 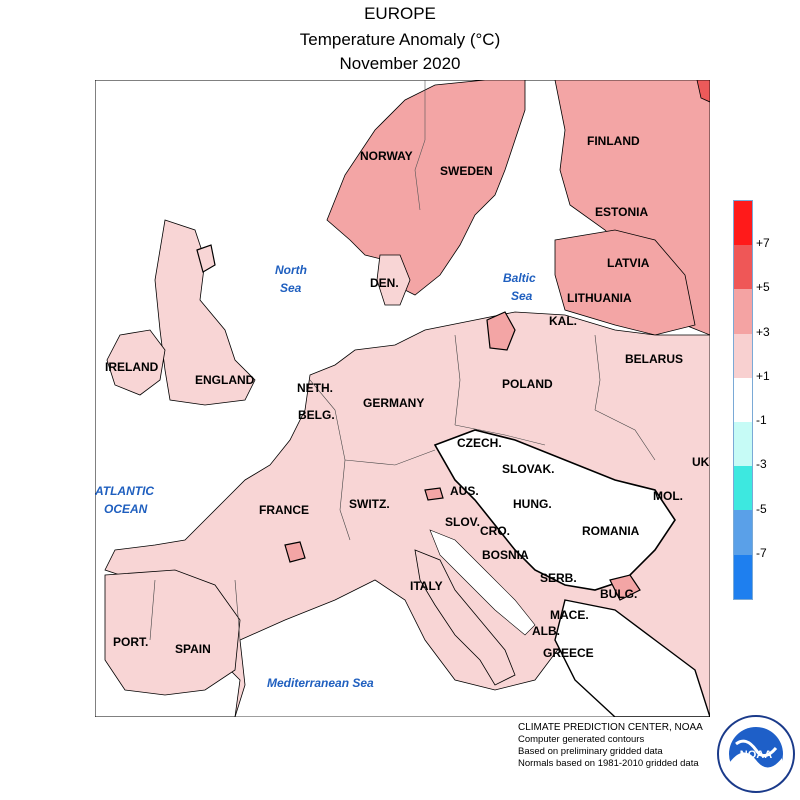 What do you see at coordinates (126, 509) in the screenshot?
I see `label-atlantic-2: OCEAN` at bounding box center [126, 509].